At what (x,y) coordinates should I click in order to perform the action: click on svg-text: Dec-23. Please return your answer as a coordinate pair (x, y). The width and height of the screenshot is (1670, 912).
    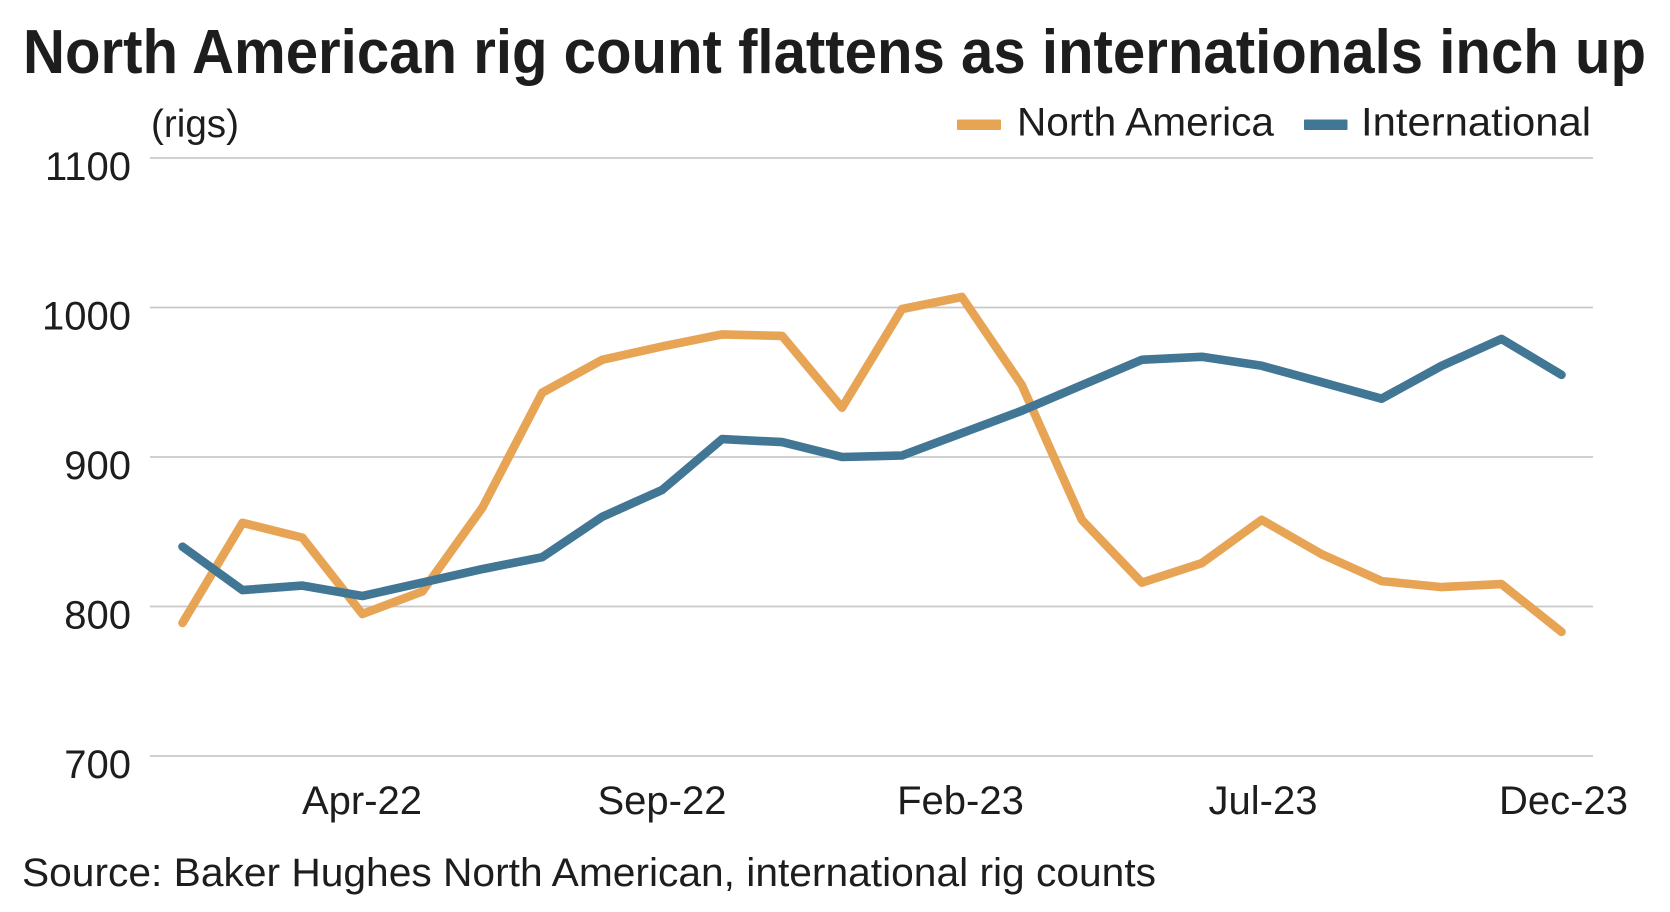
    Looking at the image, I should click on (1563, 801).